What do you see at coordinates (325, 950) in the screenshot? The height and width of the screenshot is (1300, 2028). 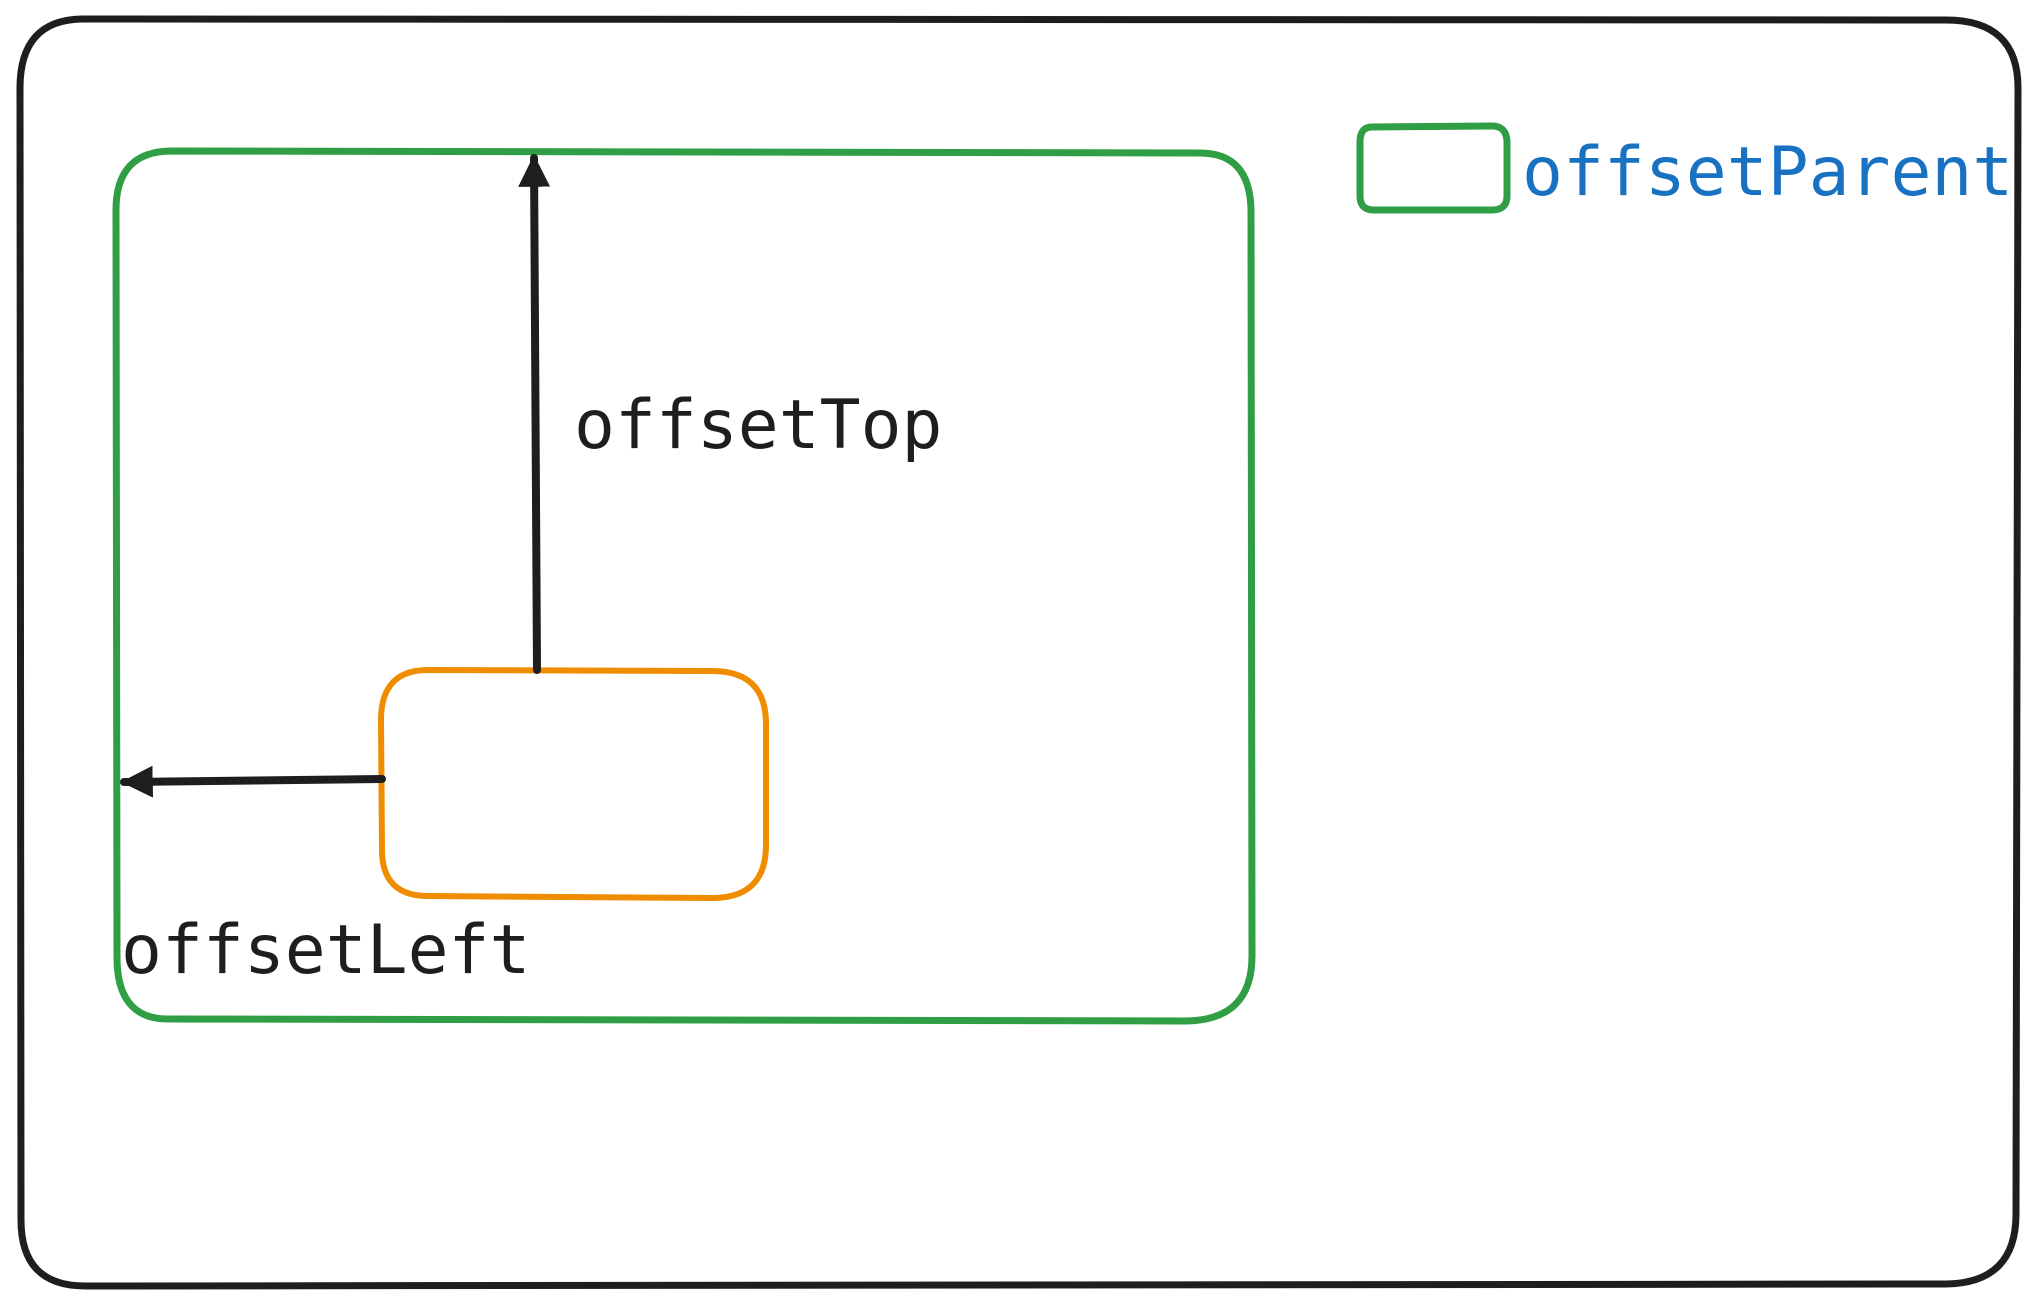 I see `offset-left-label: offsetLeft` at bounding box center [325, 950].